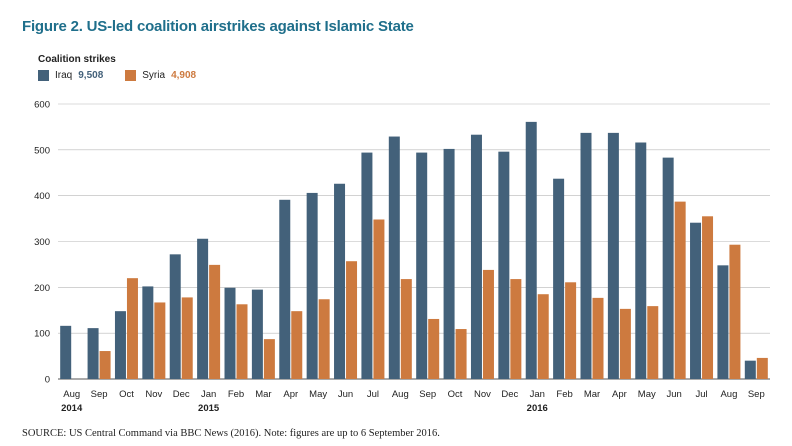 This screenshot has width=792, height=446. I want to click on year-label: 2016, so click(537, 408).